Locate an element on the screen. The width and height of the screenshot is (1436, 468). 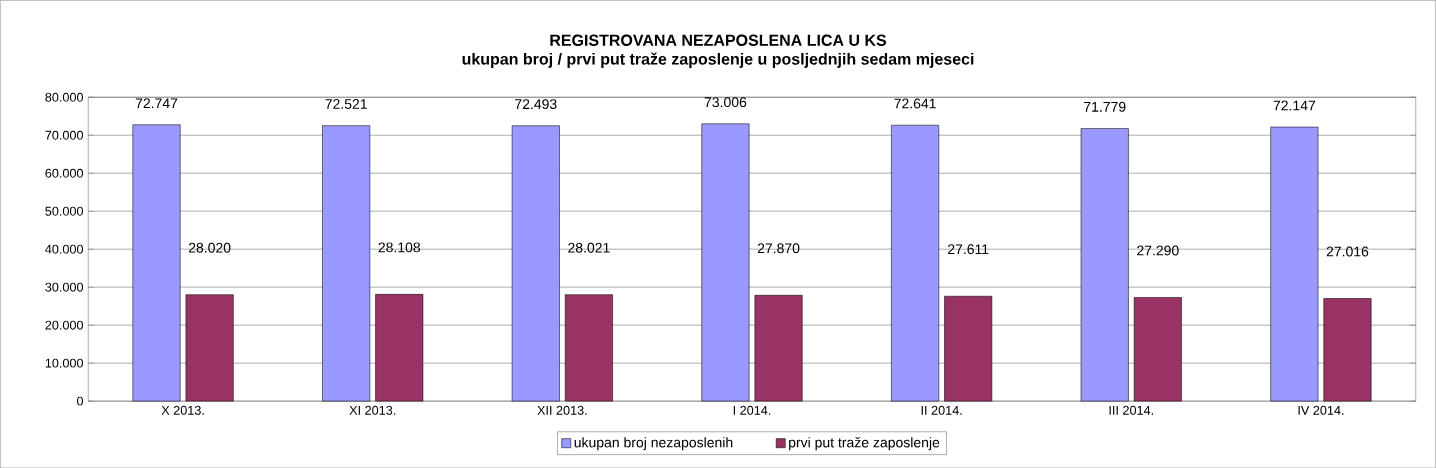
y-tick-label: 70.000 is located at coordinates (64, 135).